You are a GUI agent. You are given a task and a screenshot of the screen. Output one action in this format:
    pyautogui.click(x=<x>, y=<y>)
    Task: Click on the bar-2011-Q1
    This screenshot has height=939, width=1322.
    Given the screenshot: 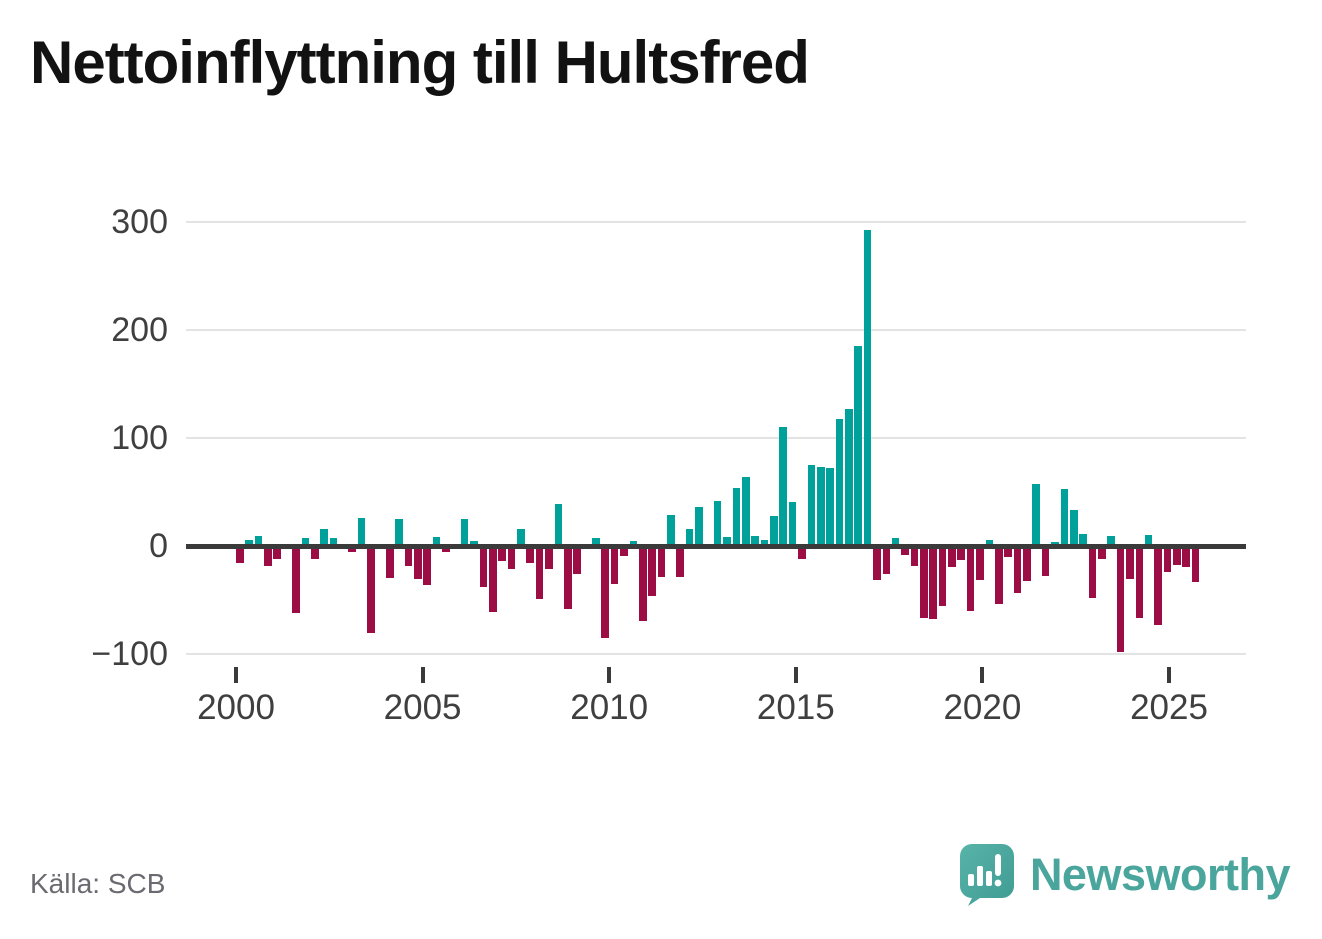 What is the action you would take?
    pyautogui.click(x=652, y=572)
    